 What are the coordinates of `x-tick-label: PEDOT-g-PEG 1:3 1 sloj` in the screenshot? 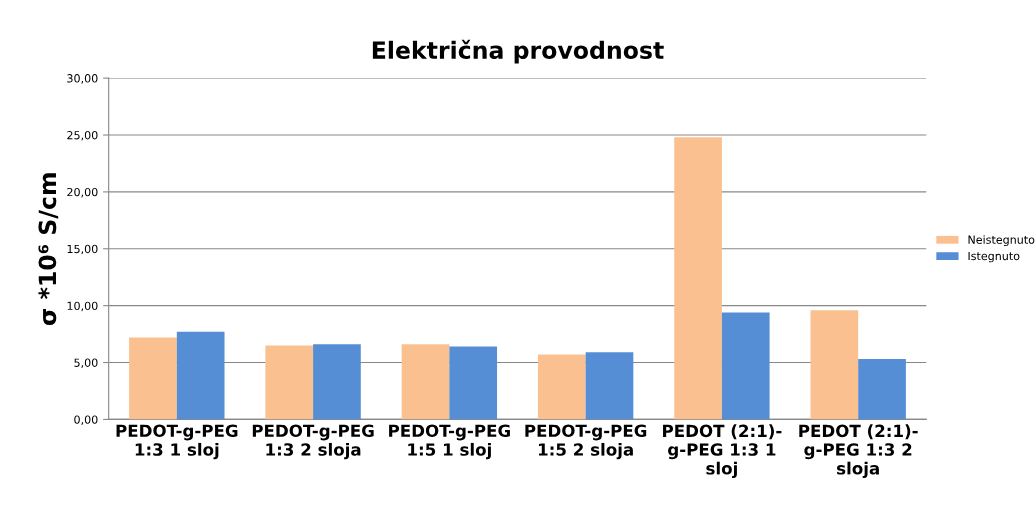 It's located at (177, 442).